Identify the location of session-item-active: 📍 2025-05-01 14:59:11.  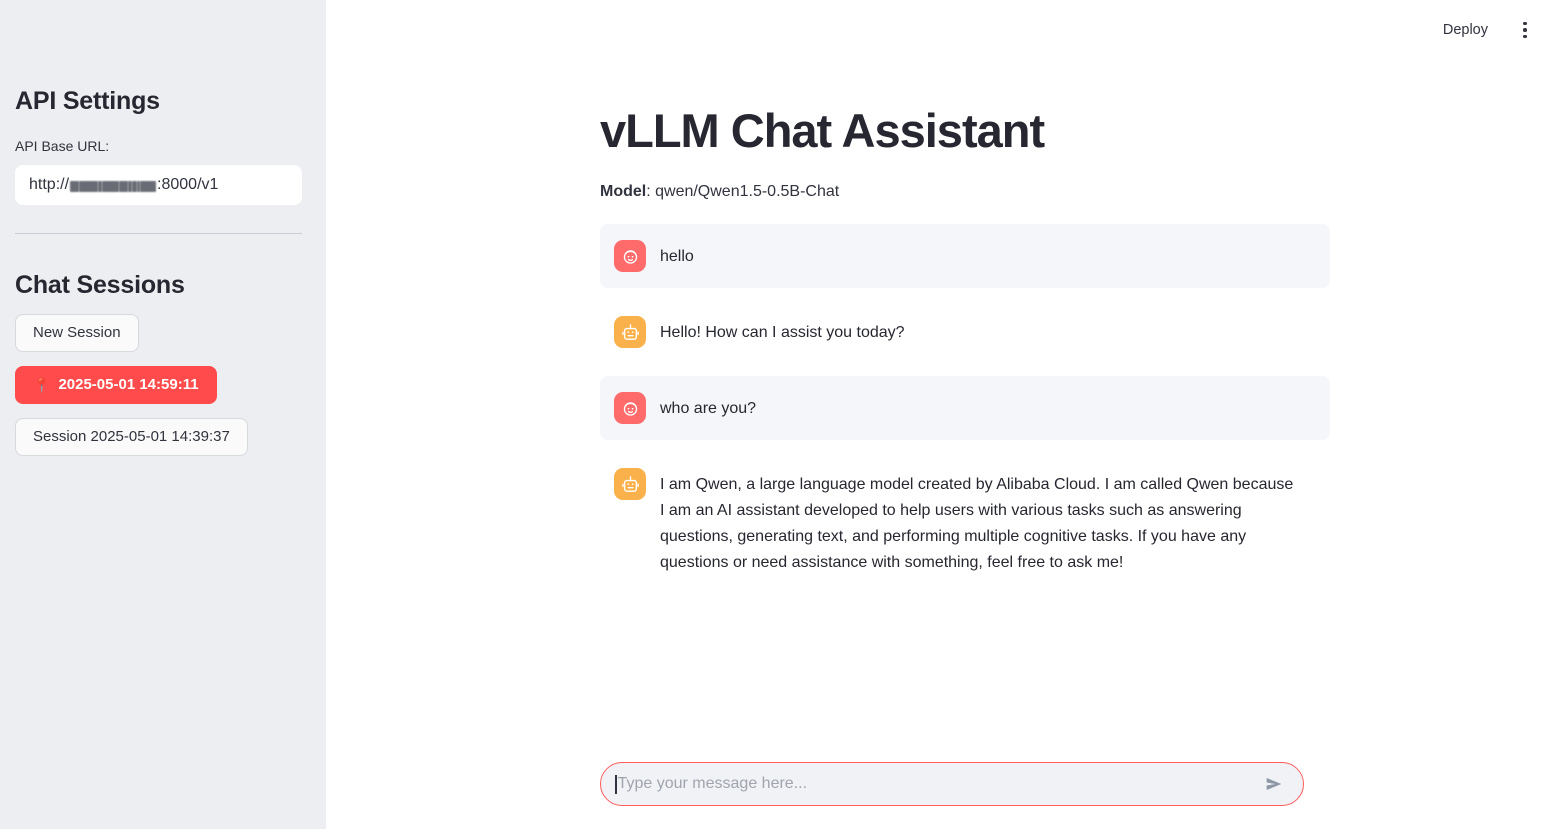
(116, 384).